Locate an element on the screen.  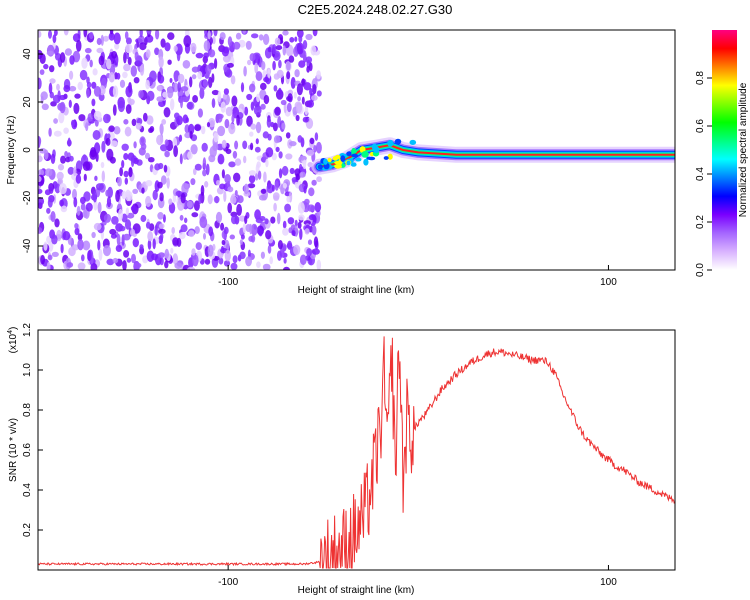
colorbar-tick-label: 0.0 is located at coordinates (700, 270).